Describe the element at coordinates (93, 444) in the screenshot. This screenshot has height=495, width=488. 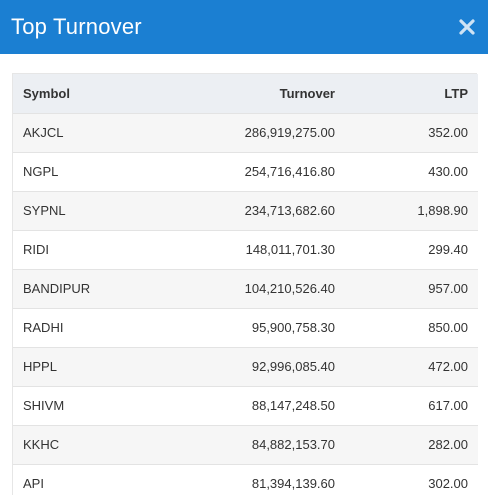
I see `symbol-cell: KKHC` at that location.